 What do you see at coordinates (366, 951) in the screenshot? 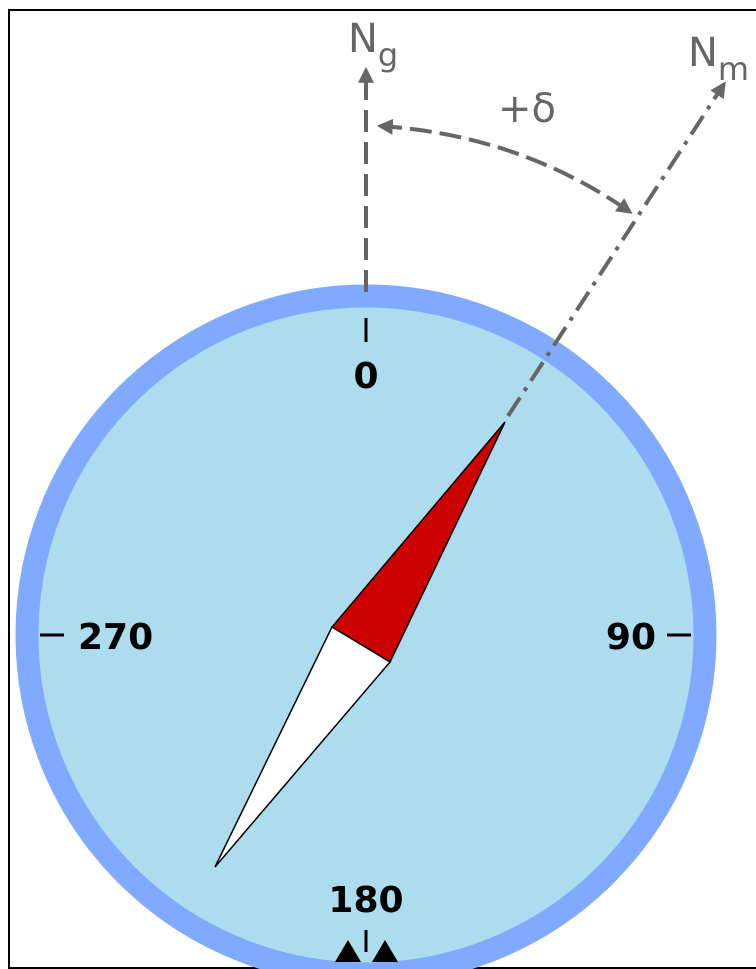
I see `index-marks` at bounding box center [366, 951].